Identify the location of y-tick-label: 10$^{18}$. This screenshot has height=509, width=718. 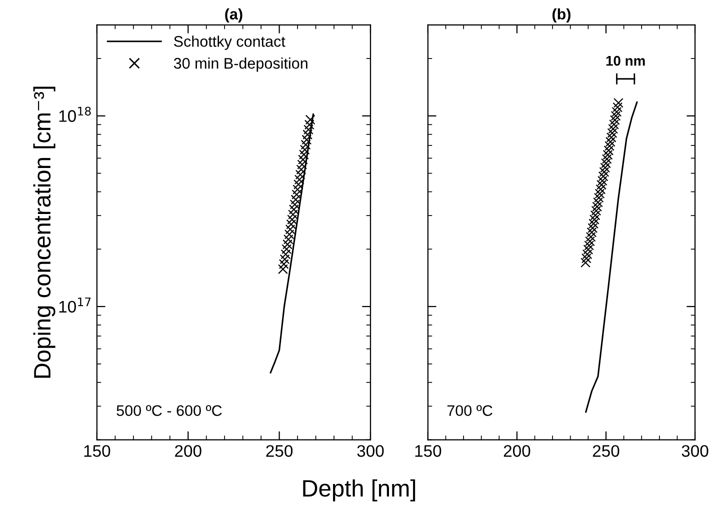
(75, 114).